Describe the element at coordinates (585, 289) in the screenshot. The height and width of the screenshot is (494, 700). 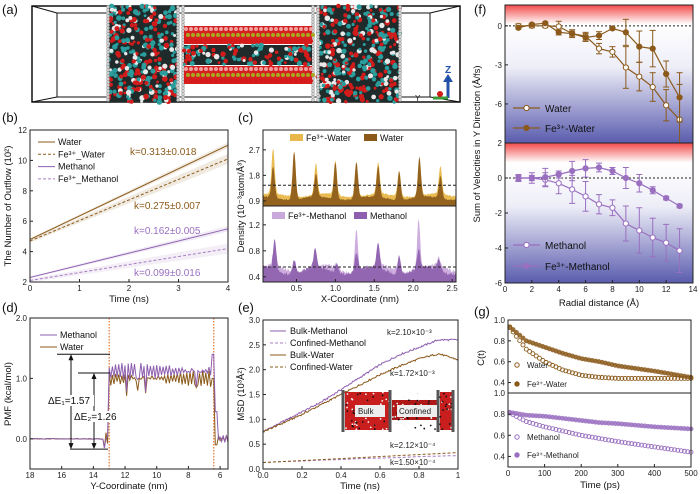
I see `f-x-tick-label: 6` at that location.